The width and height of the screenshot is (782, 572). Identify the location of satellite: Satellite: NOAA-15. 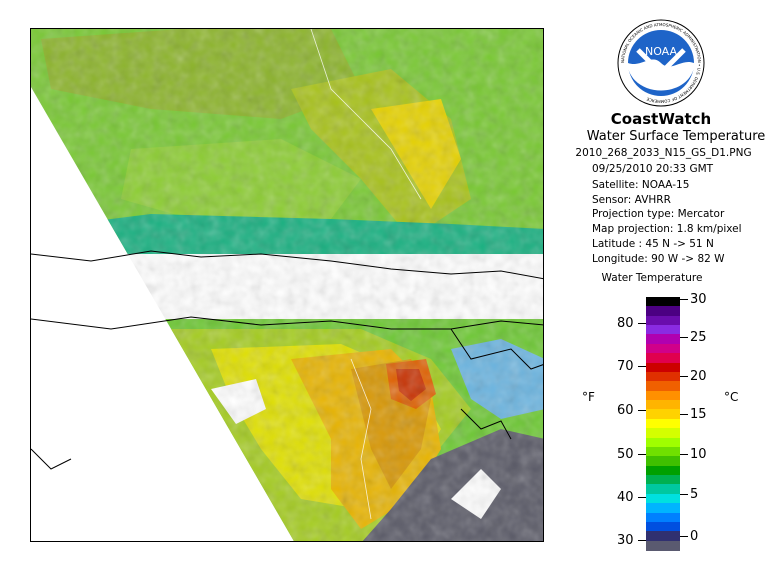
(641, 185).